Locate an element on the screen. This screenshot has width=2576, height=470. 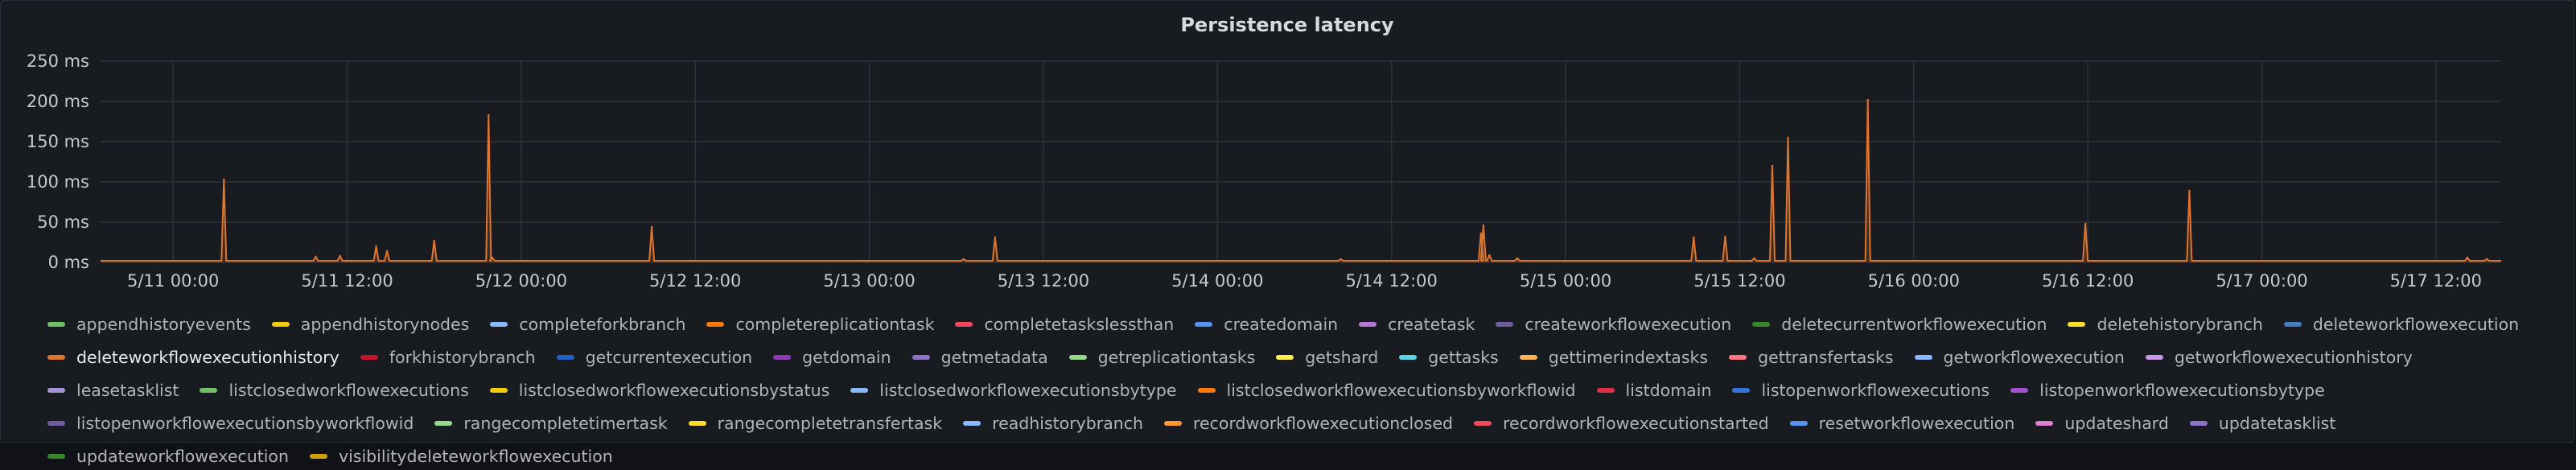
legend-item: gettransfertasks is located at coordinates (1811, 357).